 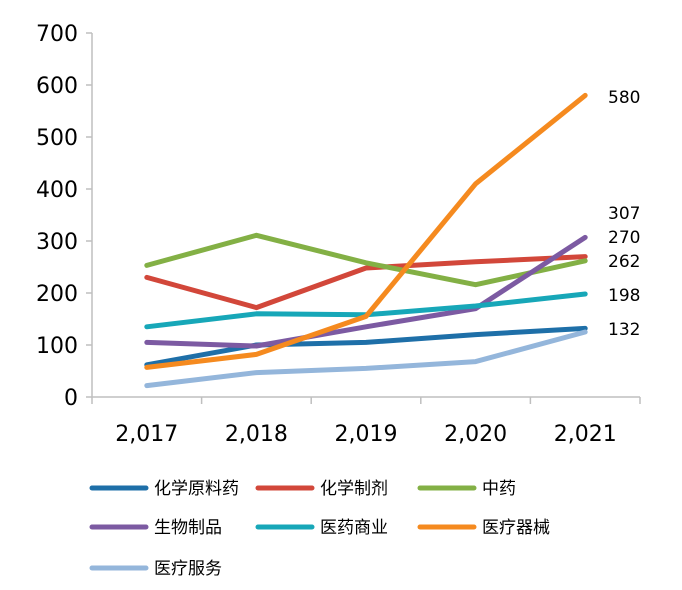 What do you see at coordinates (475, 434) in the screenshot?
I see `x-tick-label: 2,020` at bounding box center [475, 434].